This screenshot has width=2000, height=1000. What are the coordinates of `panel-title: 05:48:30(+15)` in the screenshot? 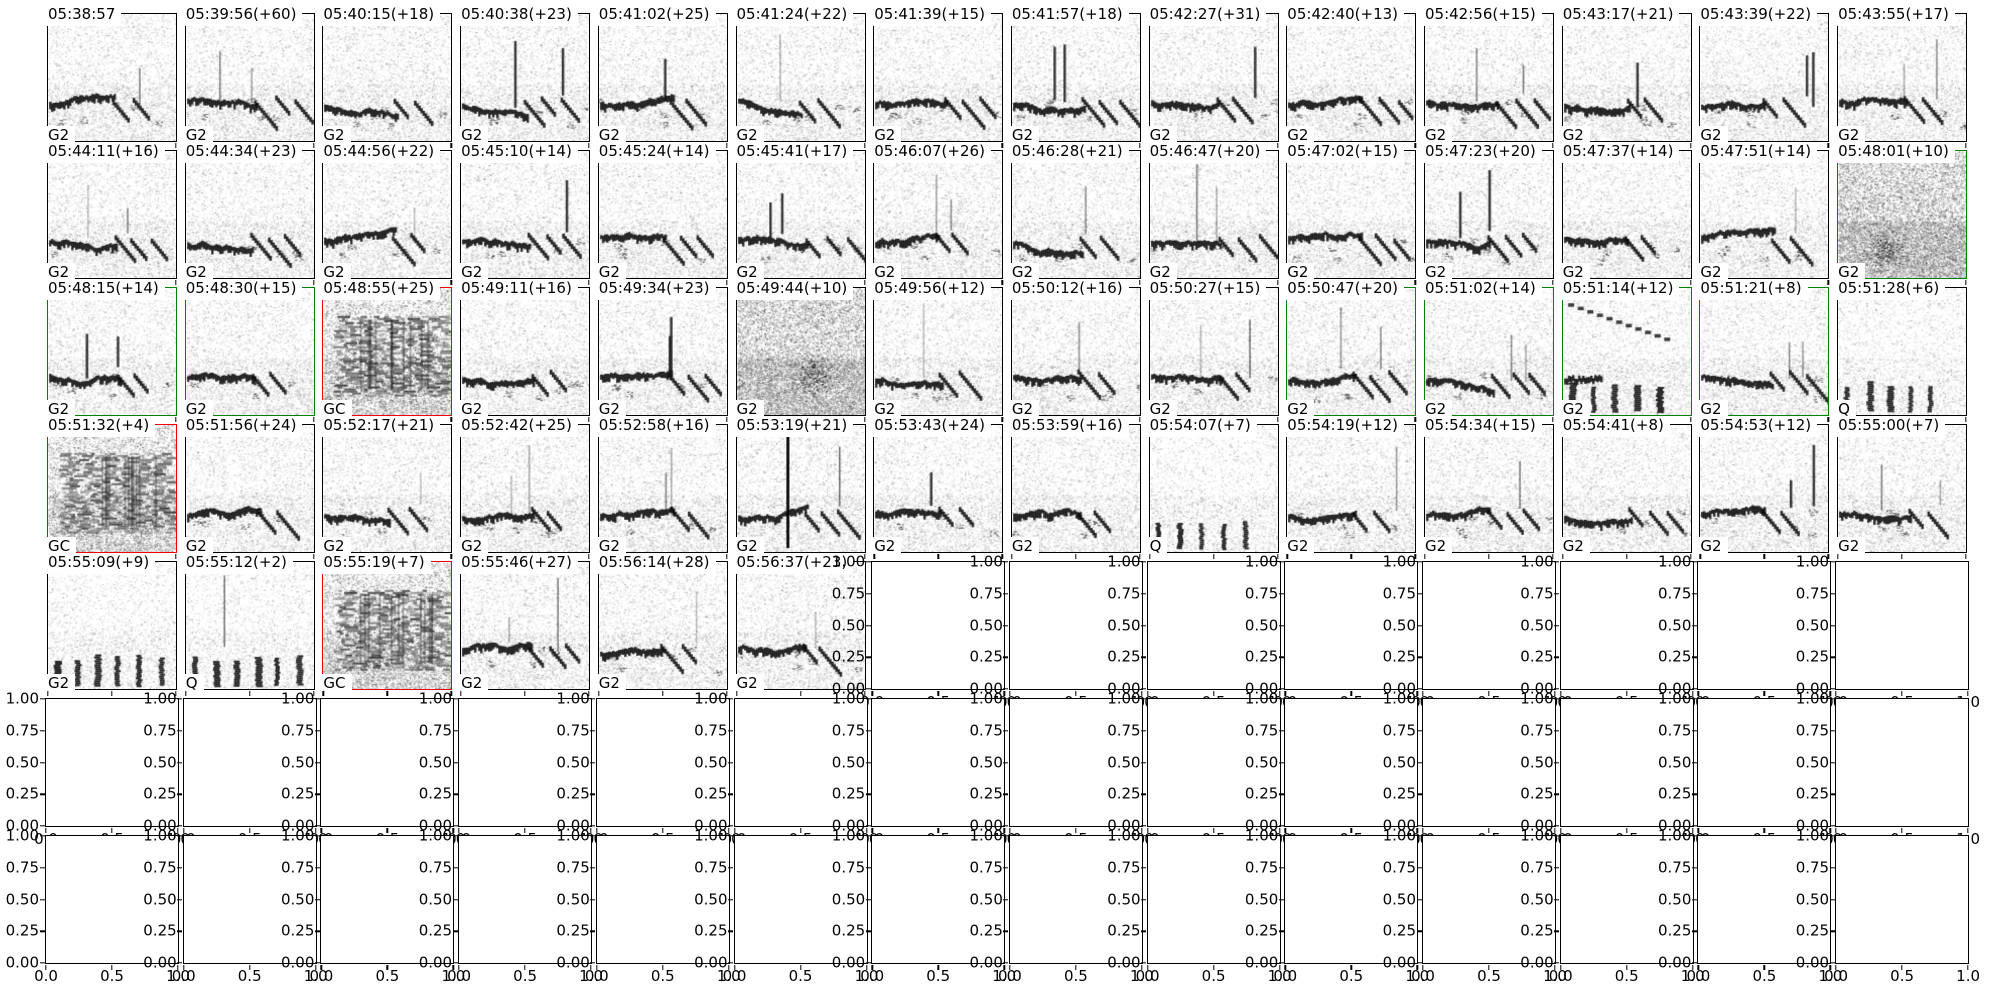 It's located at (243, 289).